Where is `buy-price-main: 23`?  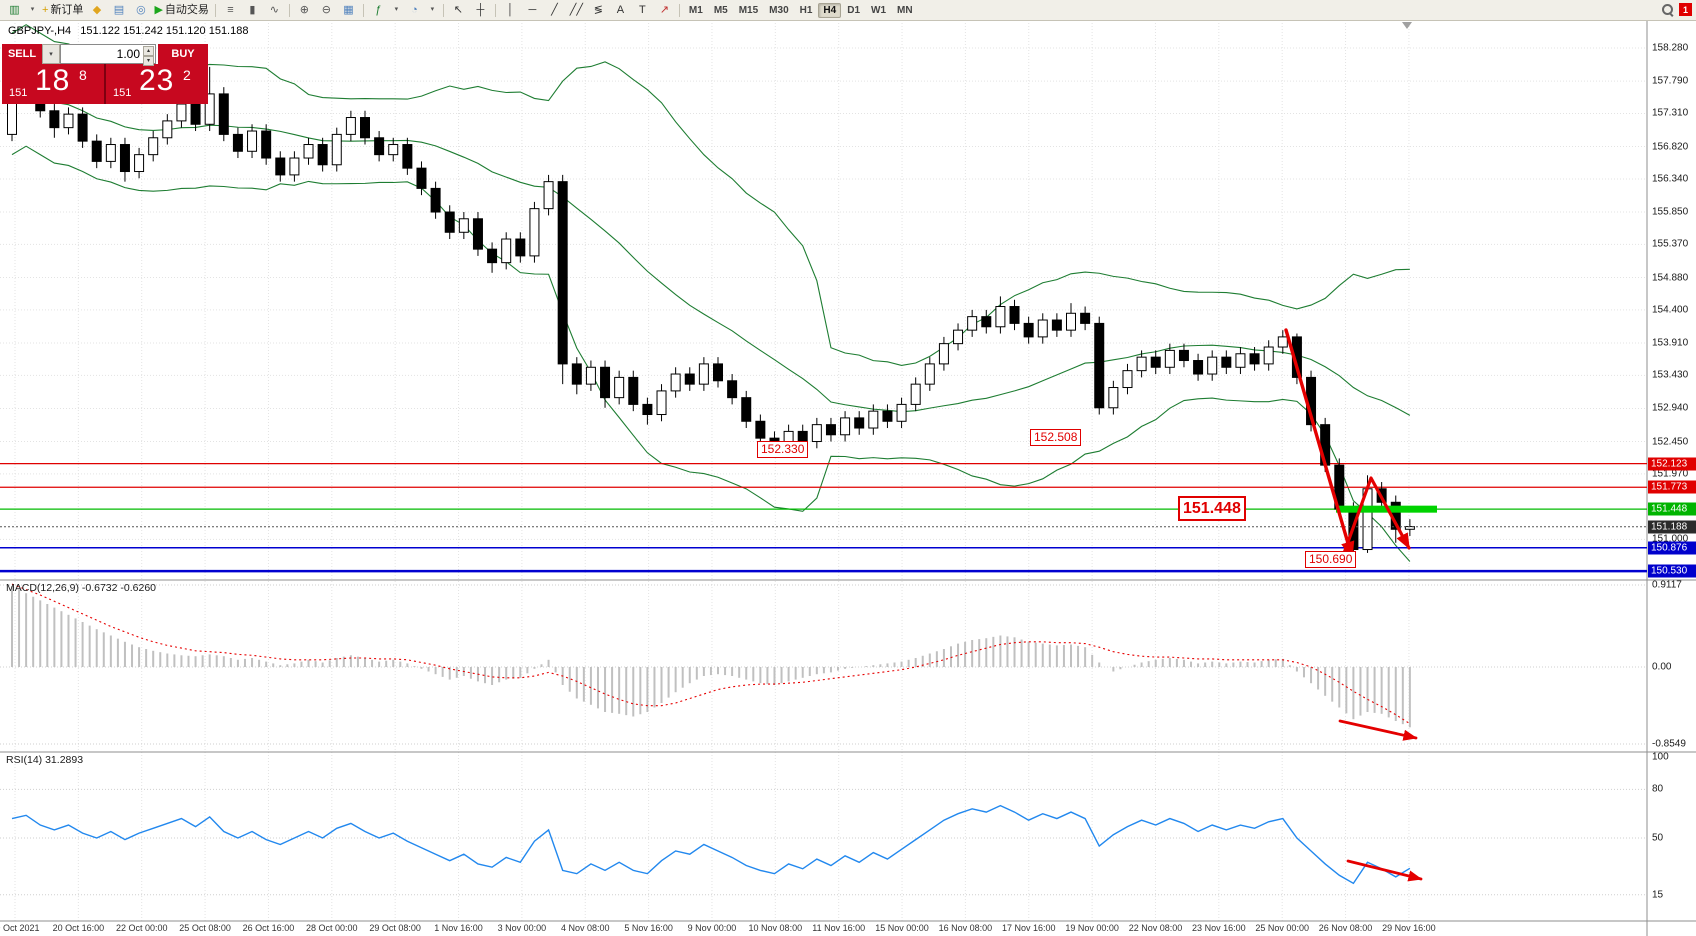
buy-price-main: 23 is located at coordinates (157, 80).